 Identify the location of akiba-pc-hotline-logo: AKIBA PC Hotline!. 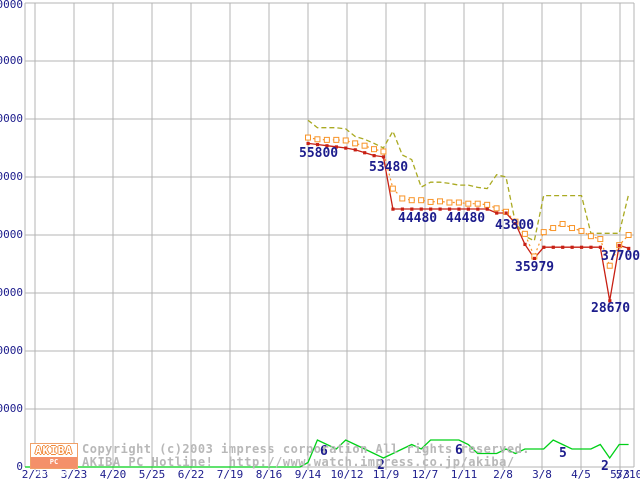
(54, 460).